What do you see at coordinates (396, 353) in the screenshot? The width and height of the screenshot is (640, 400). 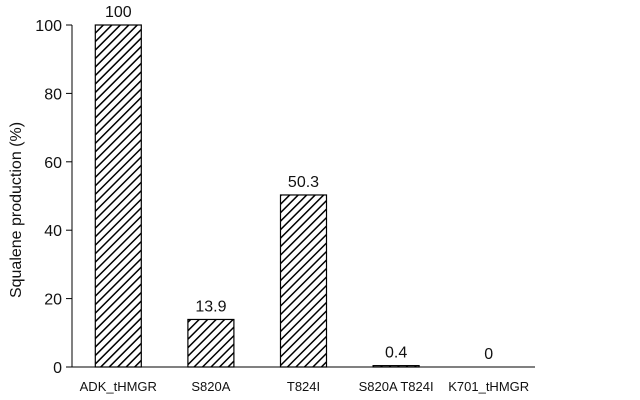 I see `data-label: 0.4` at bounding box center [396, 353].